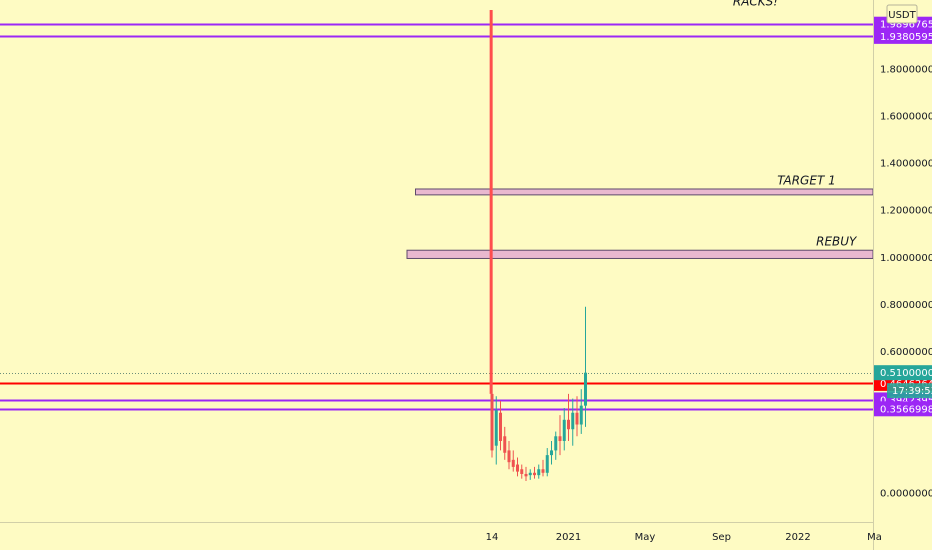  Describe the element at coordinates (492, 537) in the screenshot. I see `x-tick-label: 14` at that location.